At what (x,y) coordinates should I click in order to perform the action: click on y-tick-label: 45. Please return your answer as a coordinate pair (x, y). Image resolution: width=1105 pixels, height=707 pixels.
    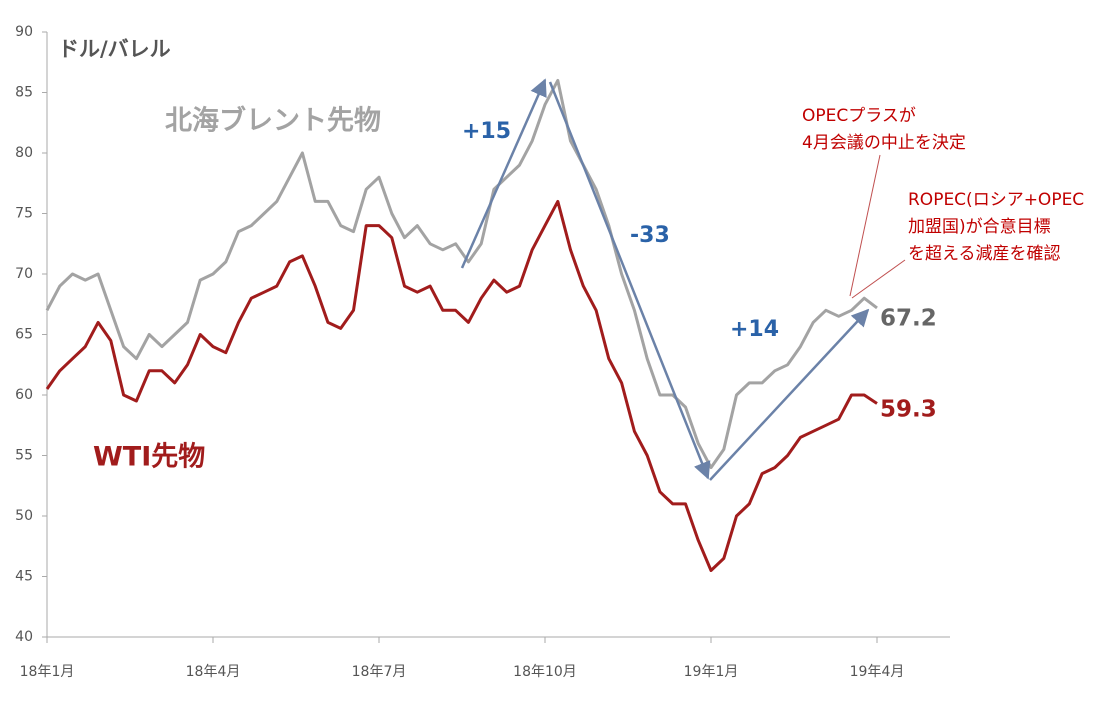
    Looking at the image, I should click on (24, 577).